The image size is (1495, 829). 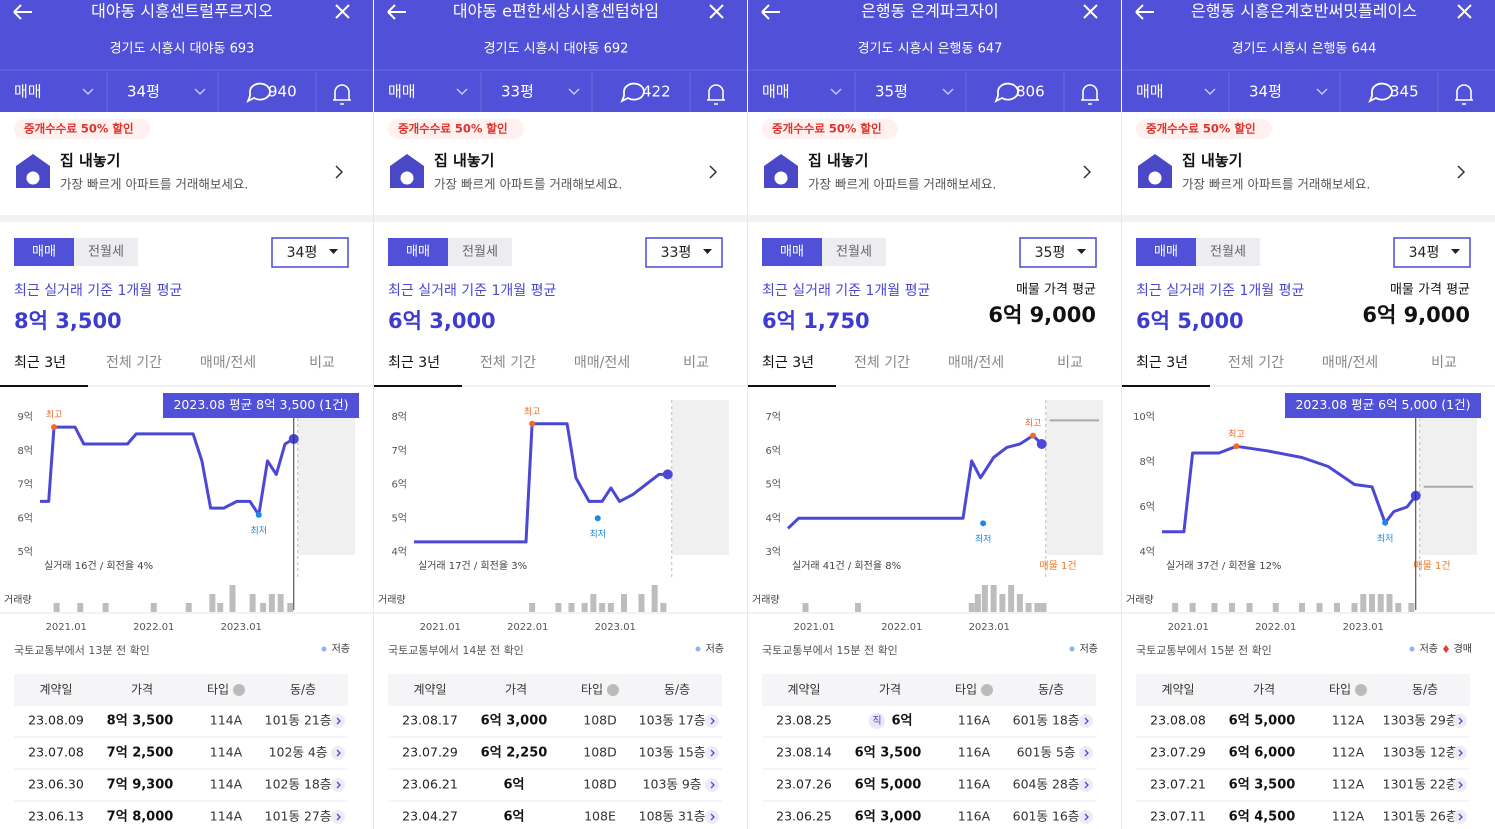 What do you see at coordinates (79, 129) in the screenshot?
I see `promo-tag: 중개수수료 50% 할인` at bounding box center [79, 129].